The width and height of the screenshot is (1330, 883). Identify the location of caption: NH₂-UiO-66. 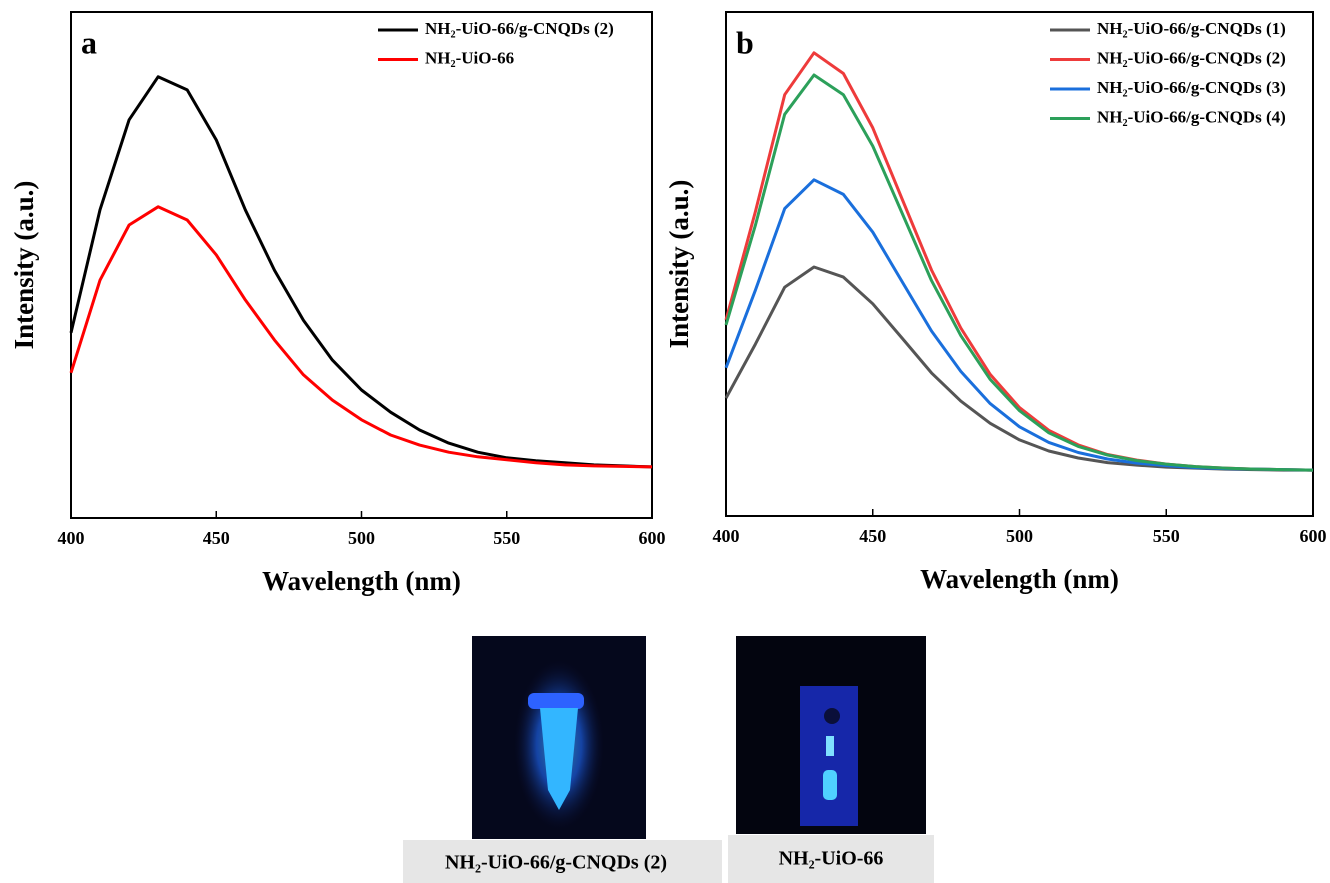
(831, 859).